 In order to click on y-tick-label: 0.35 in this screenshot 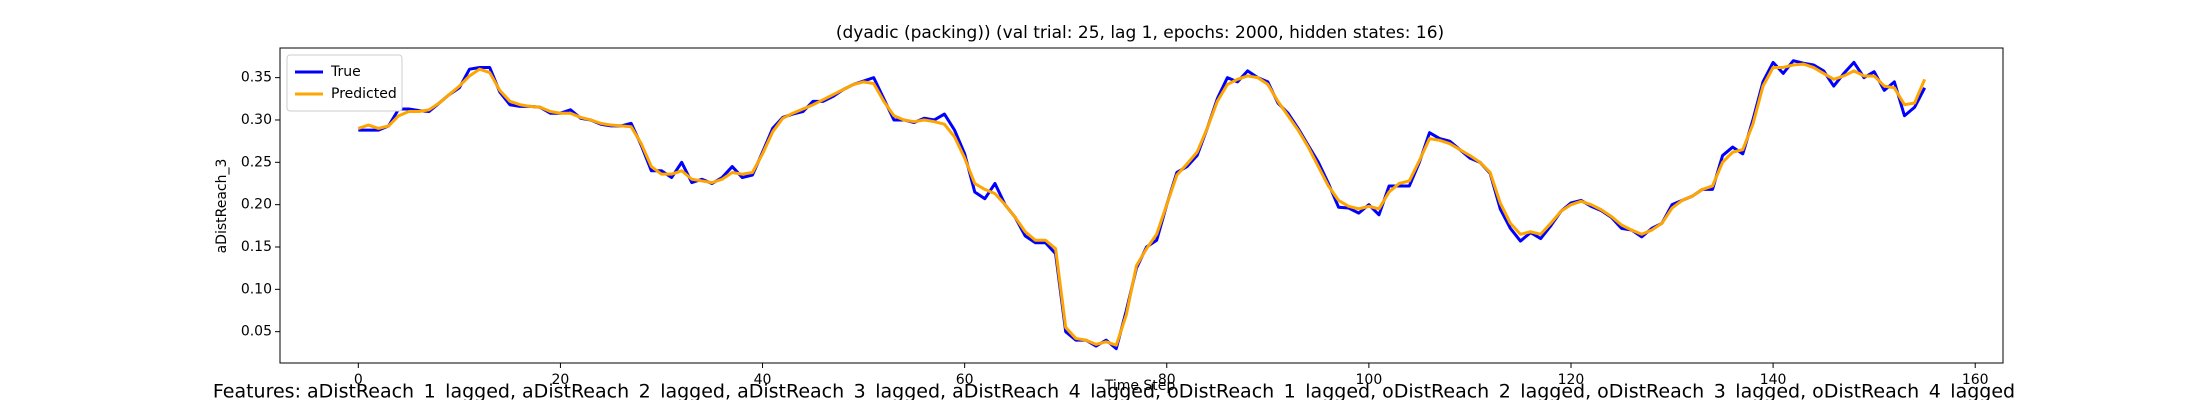, I will do `click(256, 78)`.